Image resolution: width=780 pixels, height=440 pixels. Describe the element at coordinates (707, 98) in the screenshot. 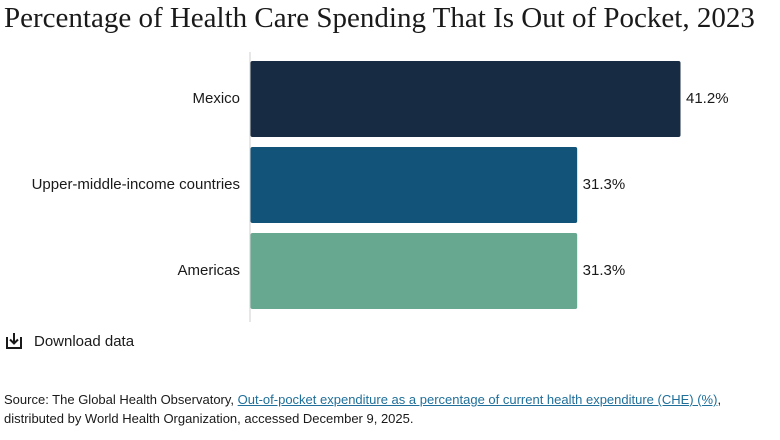

I see `value-label: 41.2%` at that location.